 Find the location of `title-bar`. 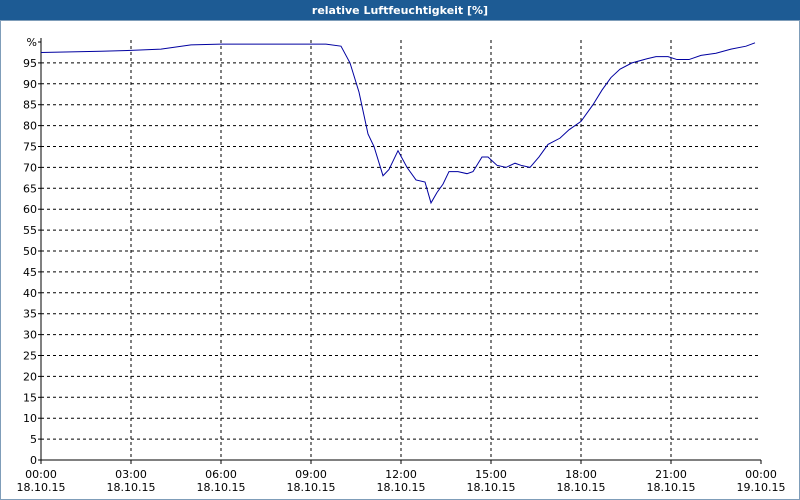

title-bar is located at coordinates (400, 10).